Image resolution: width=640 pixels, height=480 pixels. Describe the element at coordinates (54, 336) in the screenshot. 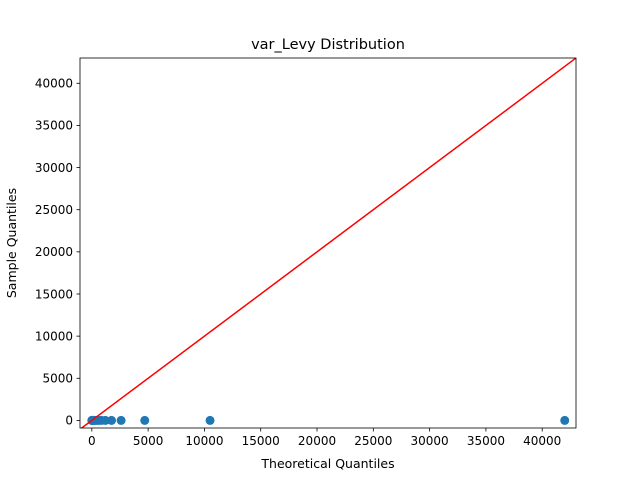

I see `y-tick-label: 10000` at that location.